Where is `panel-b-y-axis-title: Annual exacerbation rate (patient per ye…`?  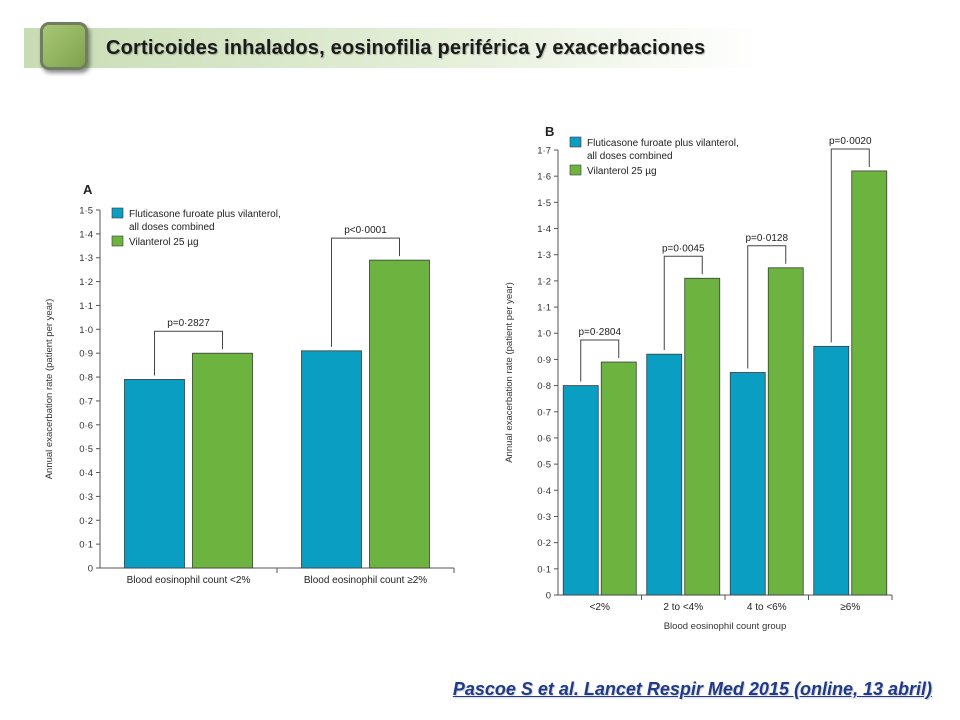
panel-b-y-axis-title: Annual exacerbation rate (patient per ye… is located at coordinates (509, 372).